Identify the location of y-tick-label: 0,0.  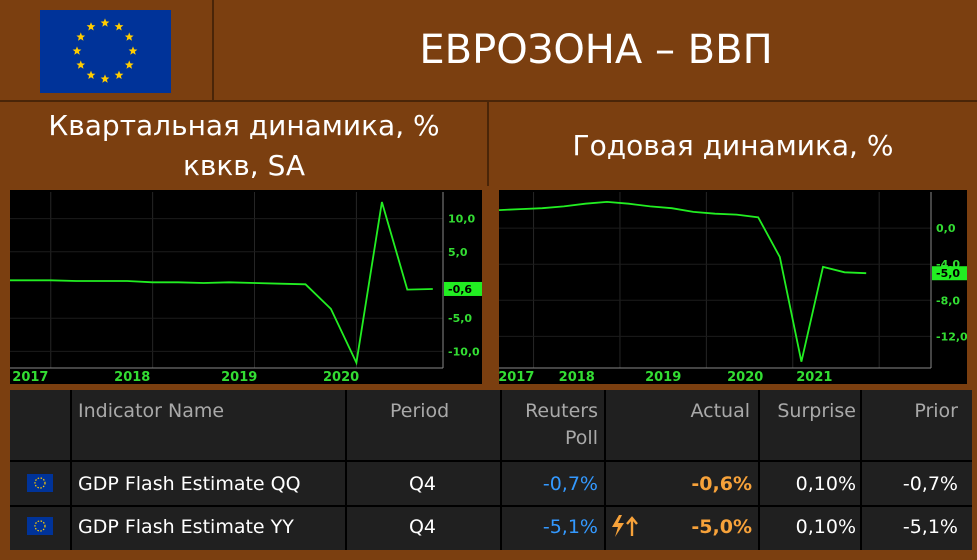
(946, 228).